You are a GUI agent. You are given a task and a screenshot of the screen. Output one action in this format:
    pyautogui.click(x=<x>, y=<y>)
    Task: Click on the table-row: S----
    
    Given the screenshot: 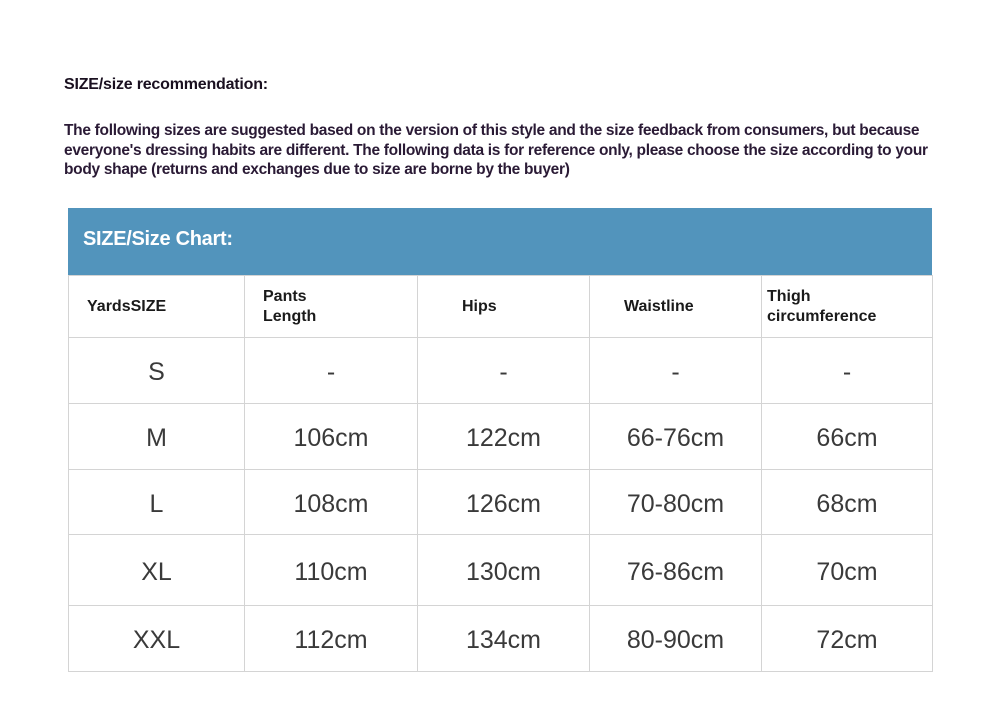 What is the action you would take?
    pyautogui.click(x=500, y=370)
    